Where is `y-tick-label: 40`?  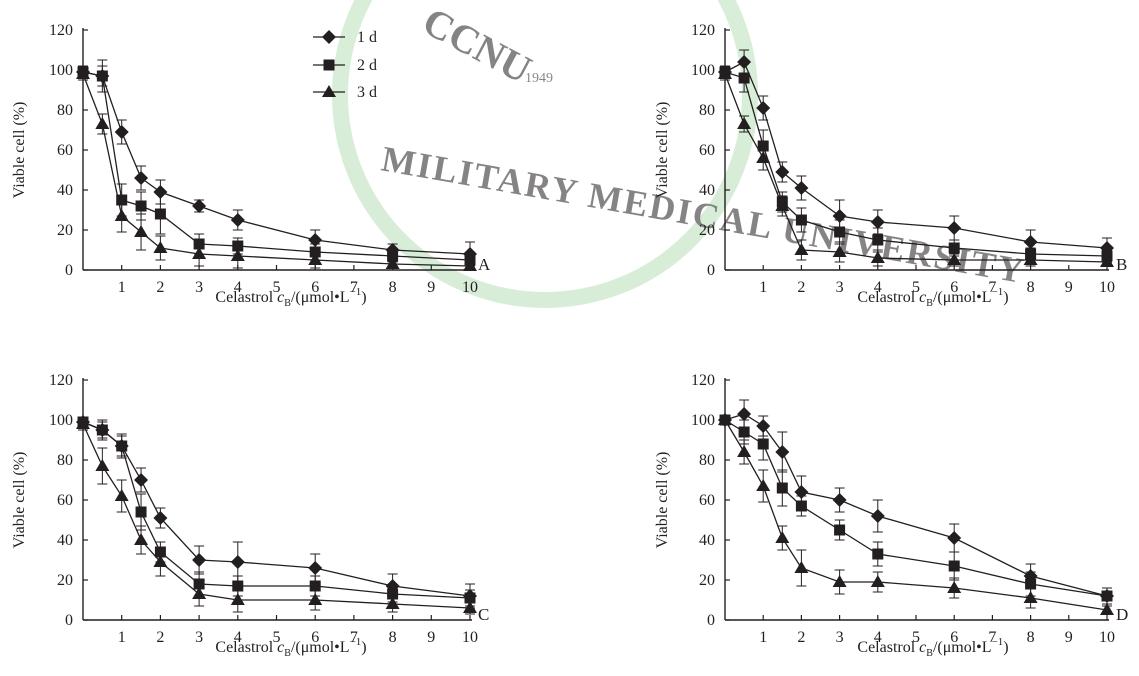 y-tick-label: 40 is located at coordinates (707, 540).